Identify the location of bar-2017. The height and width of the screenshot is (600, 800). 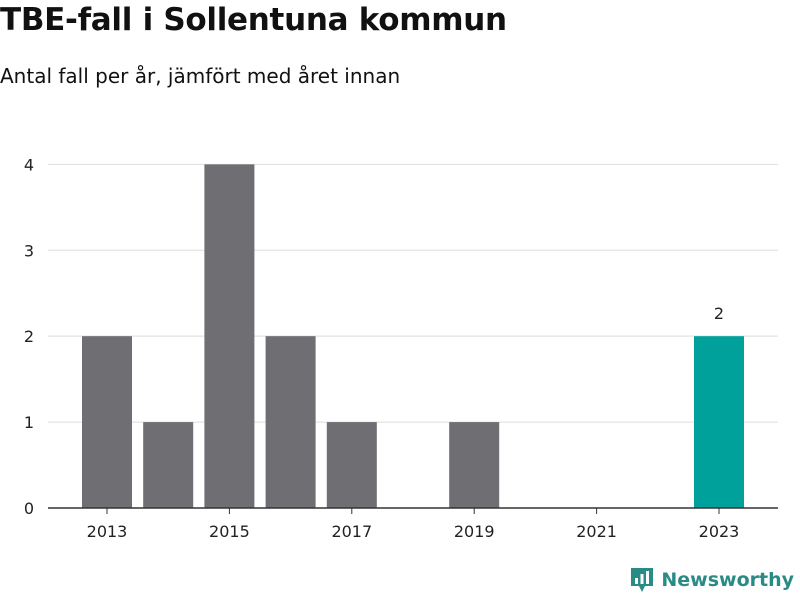
(351, 465).